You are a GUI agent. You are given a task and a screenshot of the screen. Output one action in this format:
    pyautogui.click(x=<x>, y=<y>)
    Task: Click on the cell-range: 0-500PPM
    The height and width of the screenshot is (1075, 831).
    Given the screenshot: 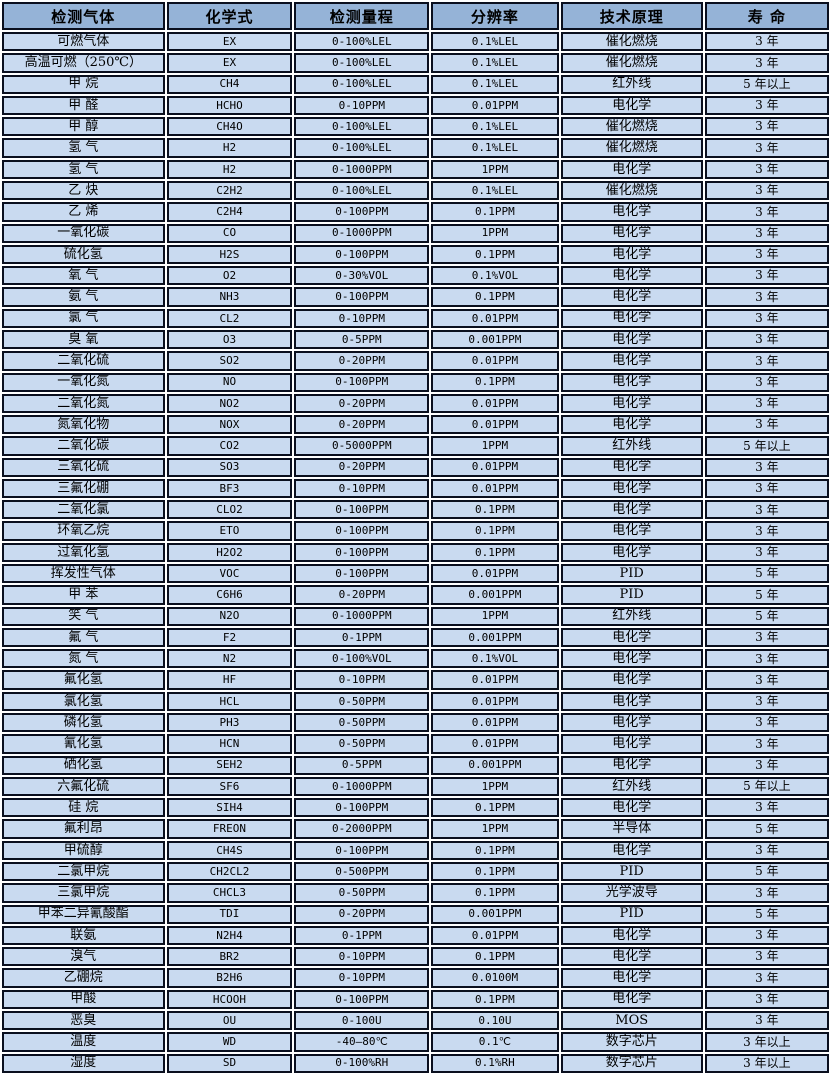 What is the action you would take?
    pyautogui.click(x=362, y=871)
    